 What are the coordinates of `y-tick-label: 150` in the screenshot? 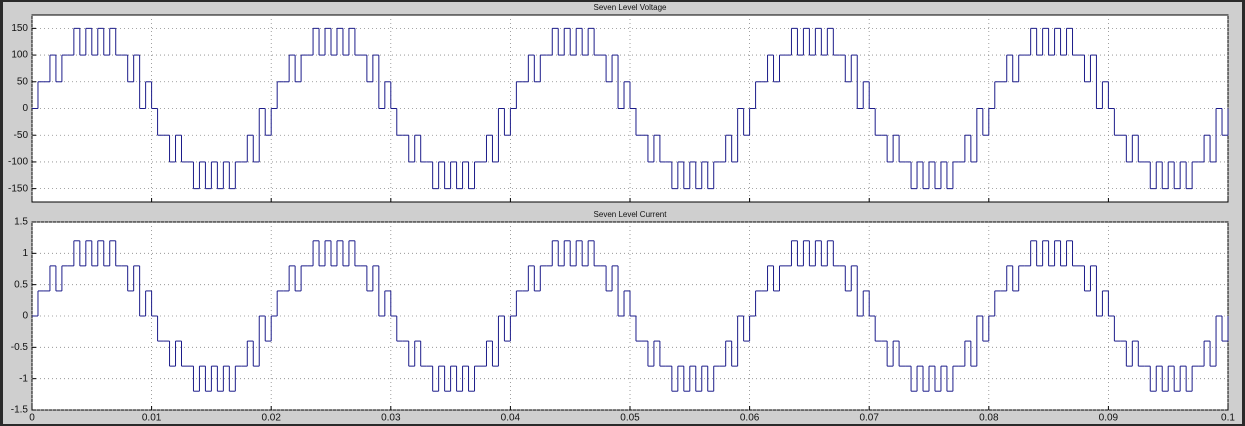 It's located at (19, 28).